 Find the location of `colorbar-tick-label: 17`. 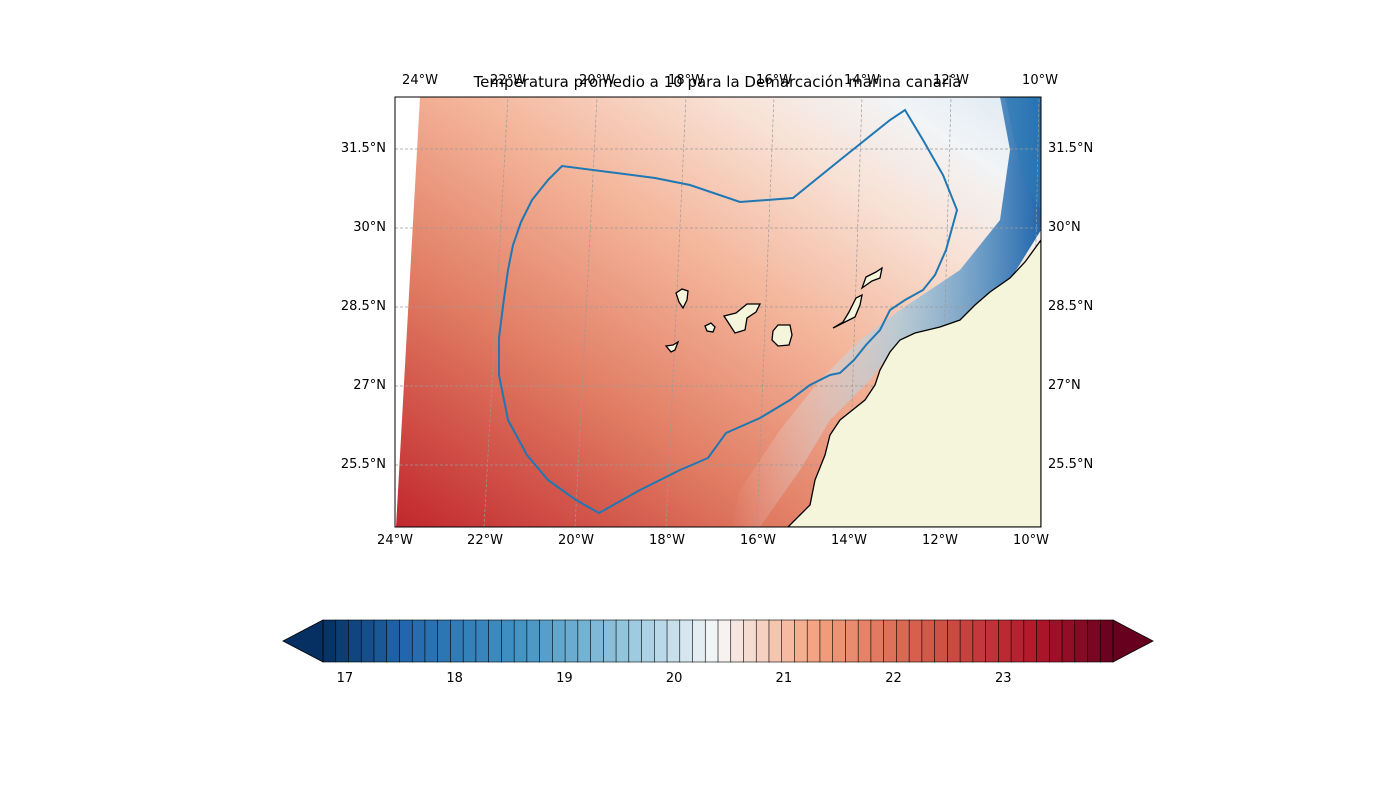

colorbar-tick-label: 17 is located at coordinates (345, 678).